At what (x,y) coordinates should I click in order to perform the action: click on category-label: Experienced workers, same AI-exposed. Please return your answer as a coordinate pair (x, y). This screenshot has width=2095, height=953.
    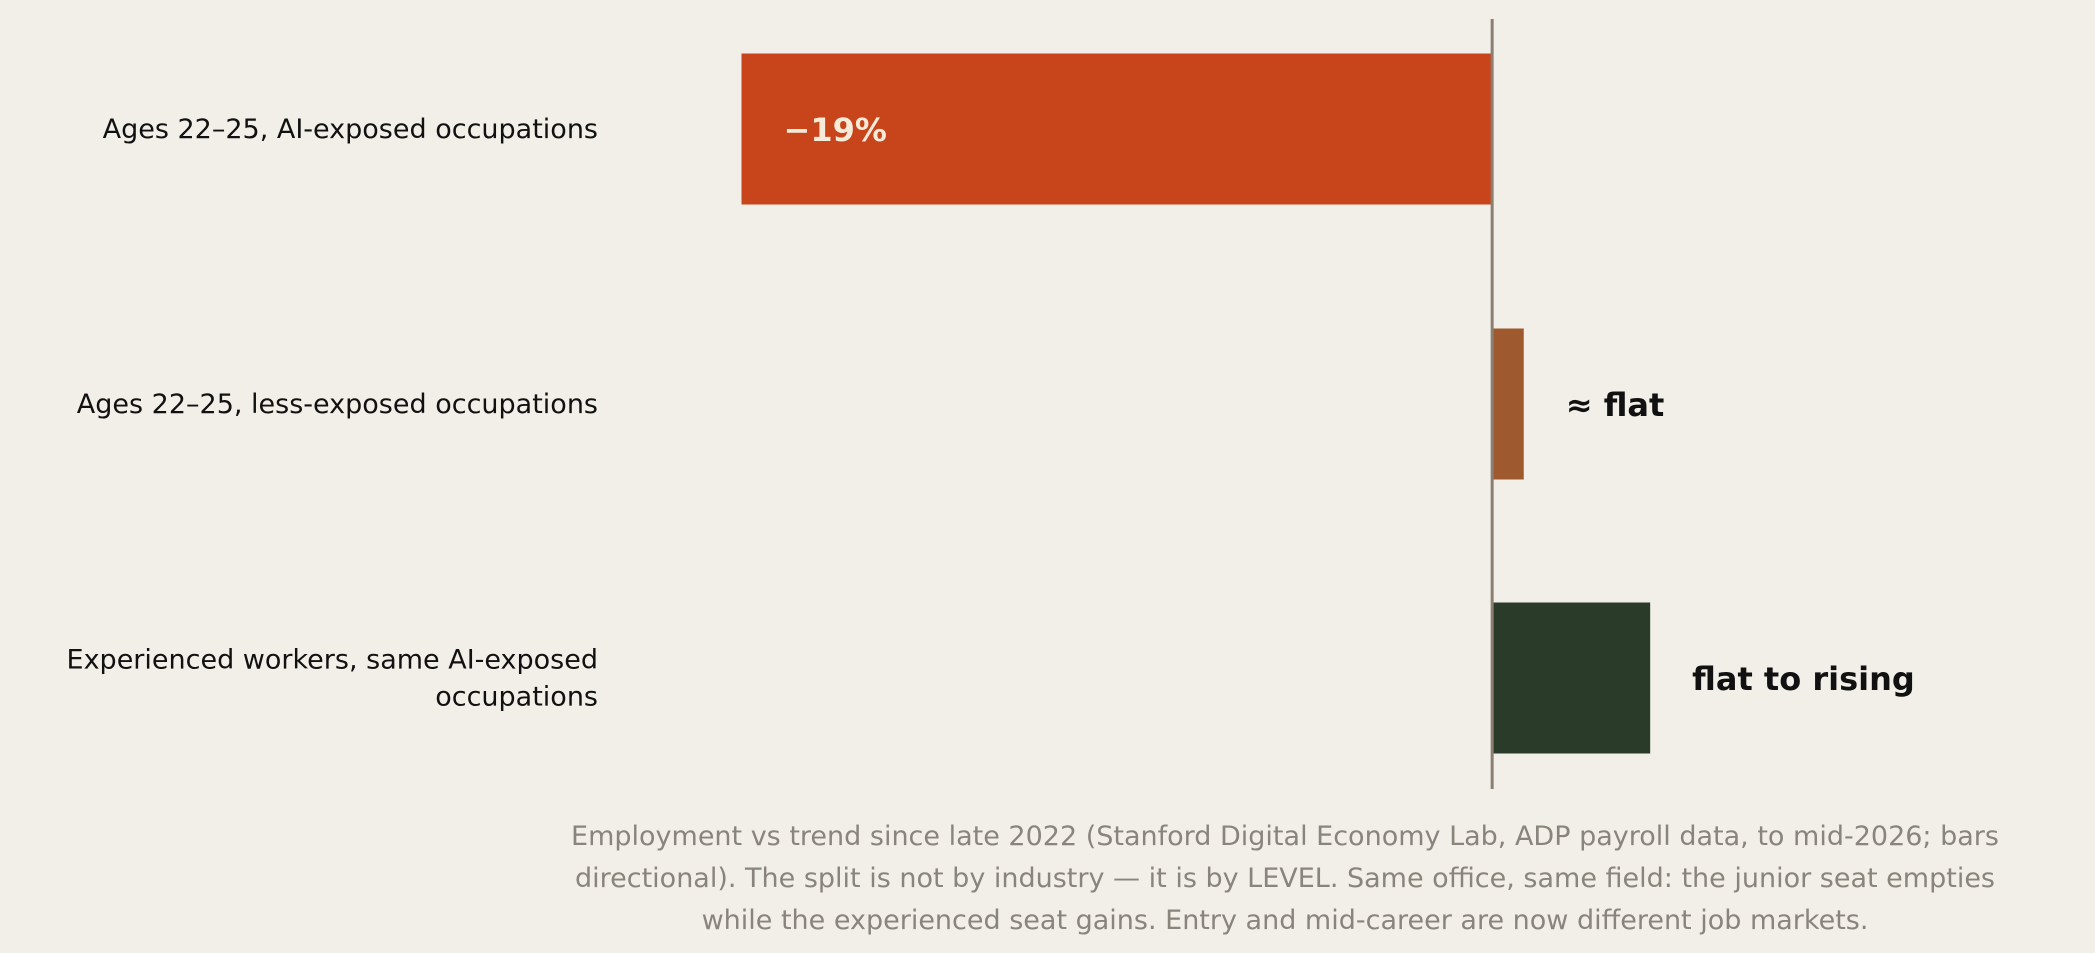
    Looking at the image, I should click on (332, 660).